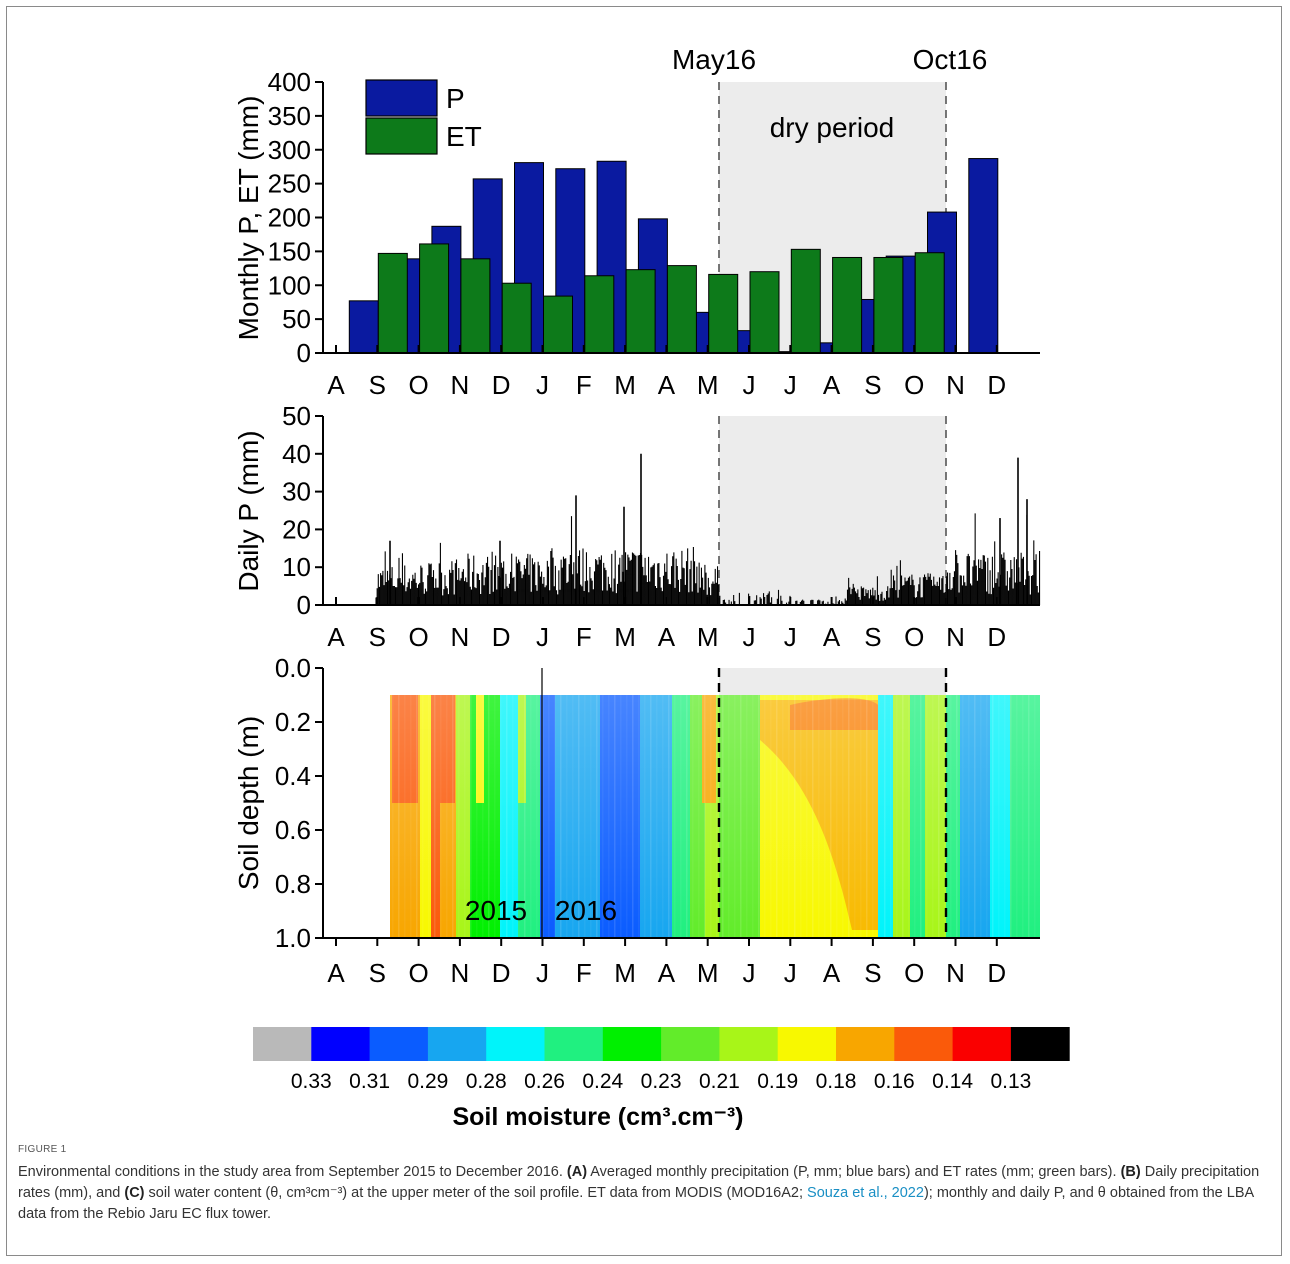 This screenshot has height=1264, width=1290. Describe the element at coordinates (832, 681) in the screenshot. I see `dry-period-shade-c` at that location.